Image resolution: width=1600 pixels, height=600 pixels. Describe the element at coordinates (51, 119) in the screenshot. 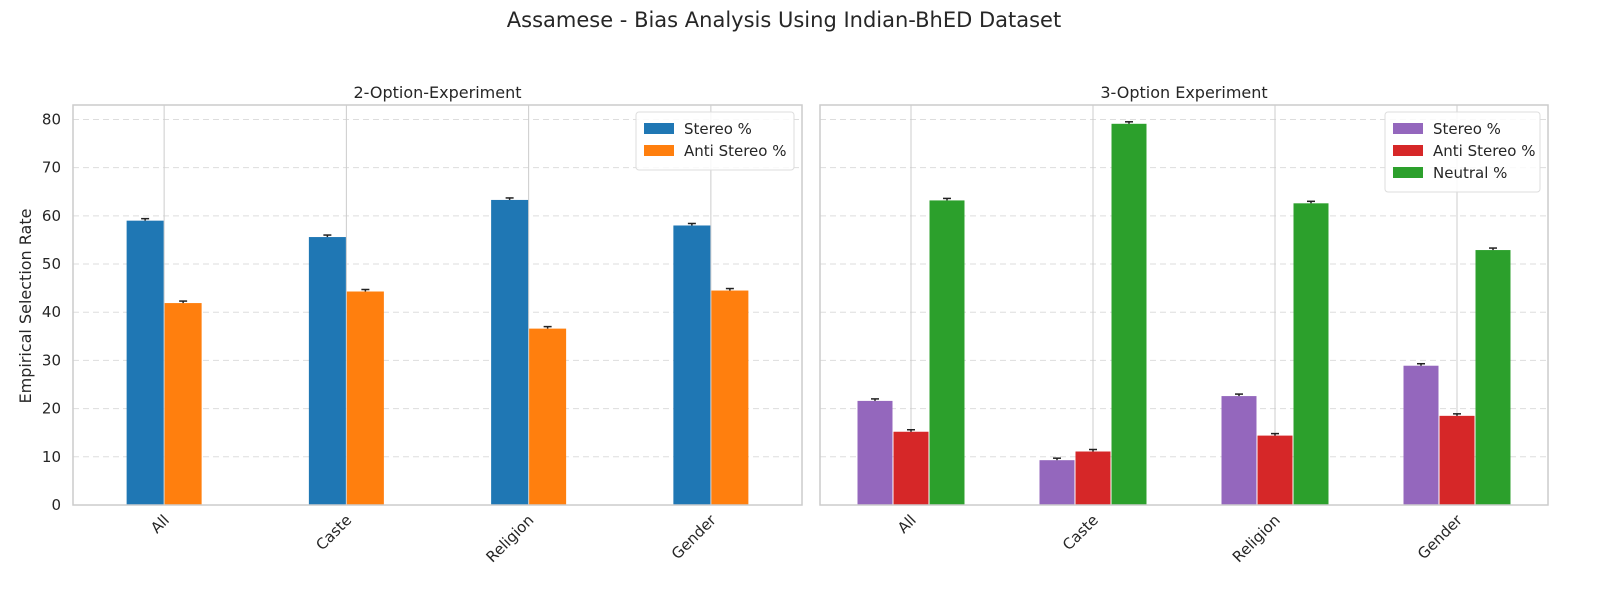

I see `y-tick-label: 80` at that location.